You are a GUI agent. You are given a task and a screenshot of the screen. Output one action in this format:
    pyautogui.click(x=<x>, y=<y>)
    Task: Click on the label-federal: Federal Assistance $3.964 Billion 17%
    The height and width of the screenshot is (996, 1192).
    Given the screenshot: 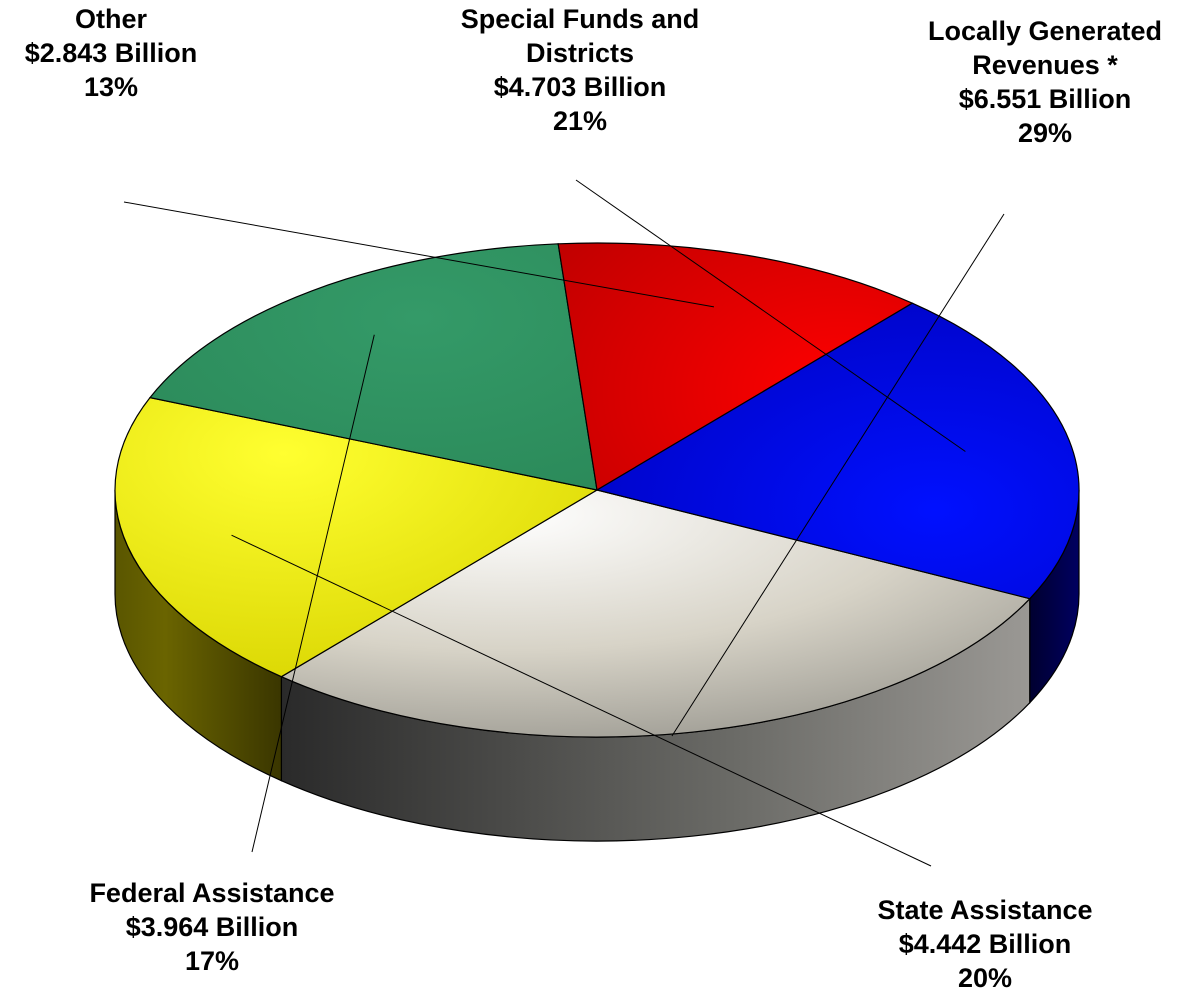 What is the action you would take?
    pyautogui.click(x=212, y=927)
    